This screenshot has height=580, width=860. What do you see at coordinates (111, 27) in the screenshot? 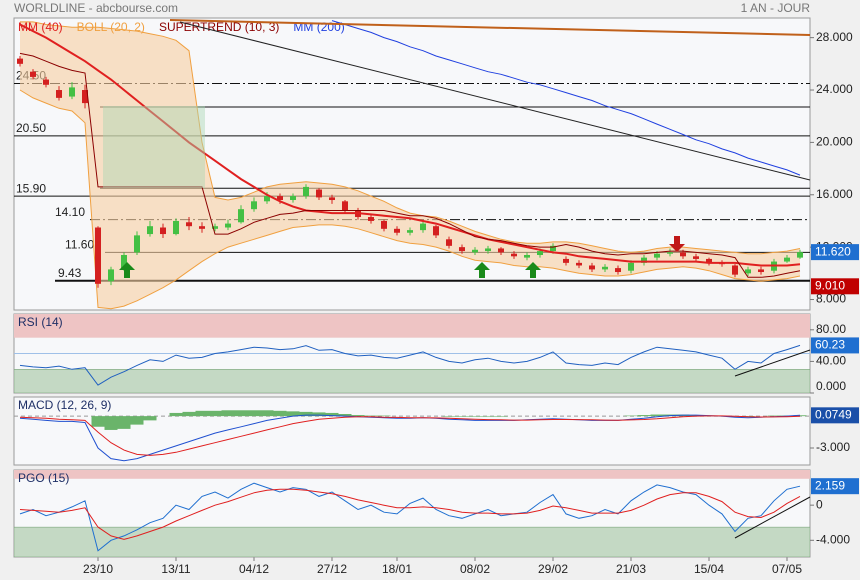
I see `legend-entry: BOLL (20, 2)` at bounding box center [111, 27].